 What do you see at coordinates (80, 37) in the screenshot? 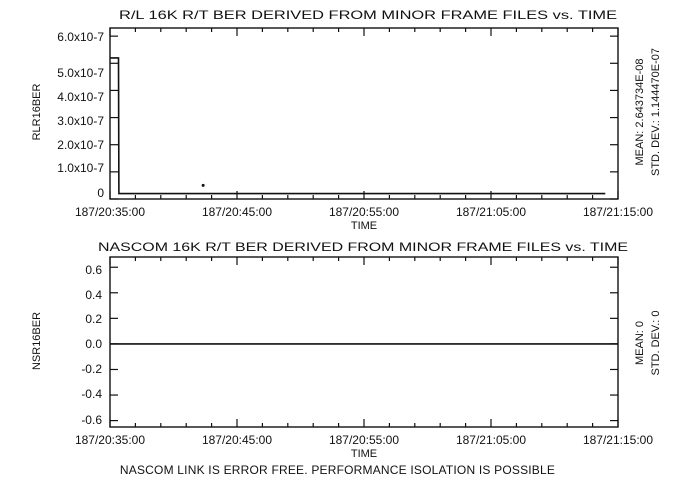
I see `rl-ber-y-tick-label: 6.0x10-7` at bounding box center [80, 37].